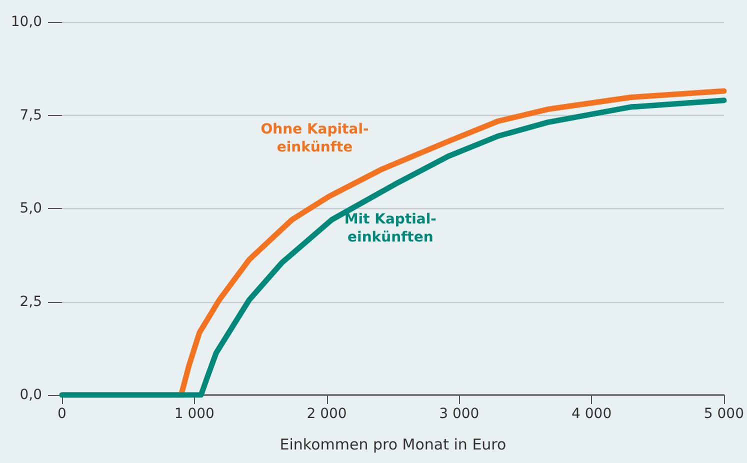  Describe the element at coordinates (31, 115) in the screenshot. I see `y-tick-label: 7,5` at that location.